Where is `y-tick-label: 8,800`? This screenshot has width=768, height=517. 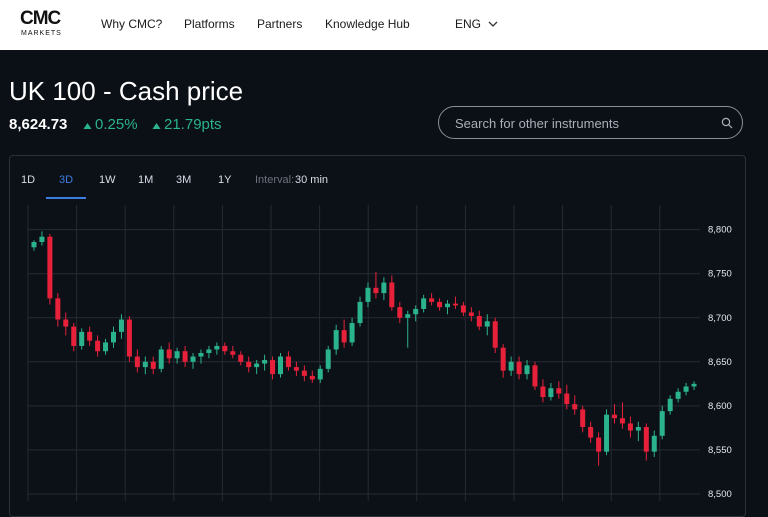
y-tick-label: 8,800 is located at coordinates (720, 230).